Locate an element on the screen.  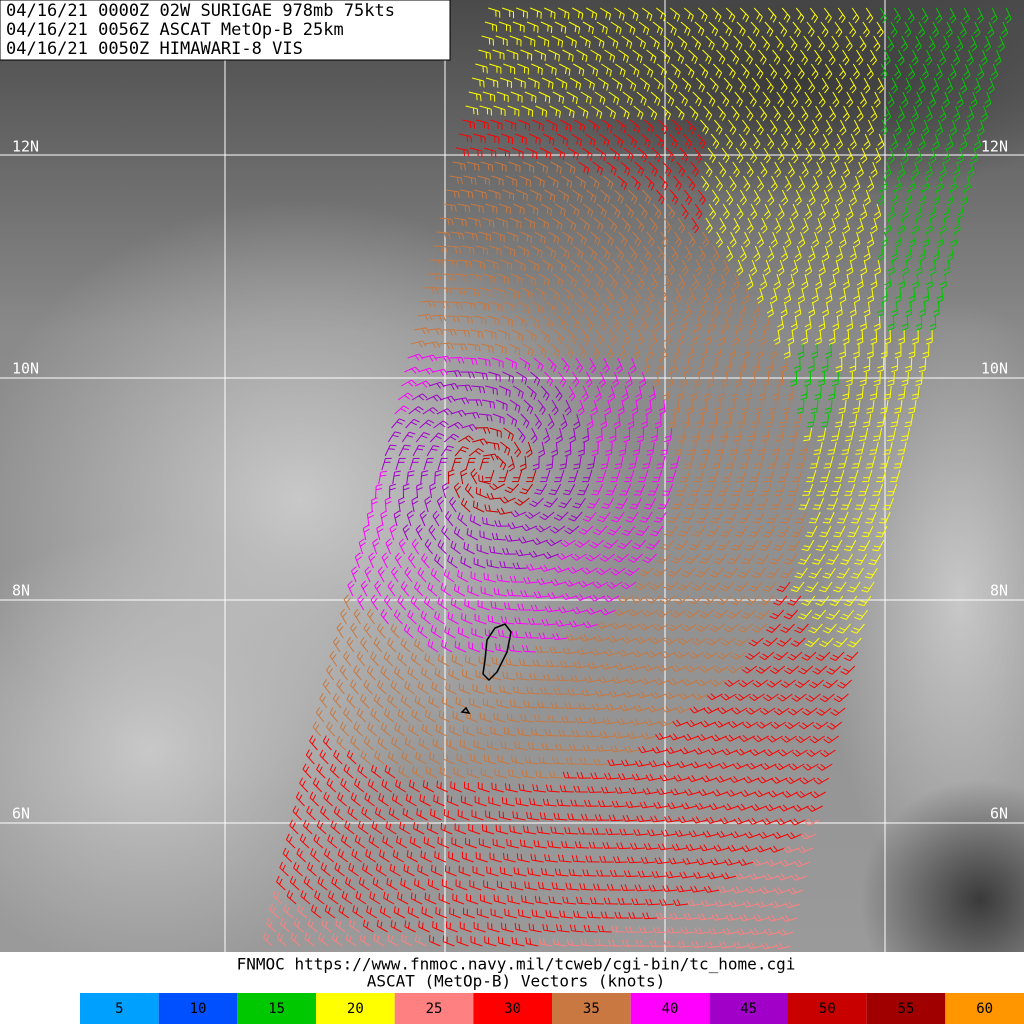
latitude-label: 12N is located at coordinates (994, 147).